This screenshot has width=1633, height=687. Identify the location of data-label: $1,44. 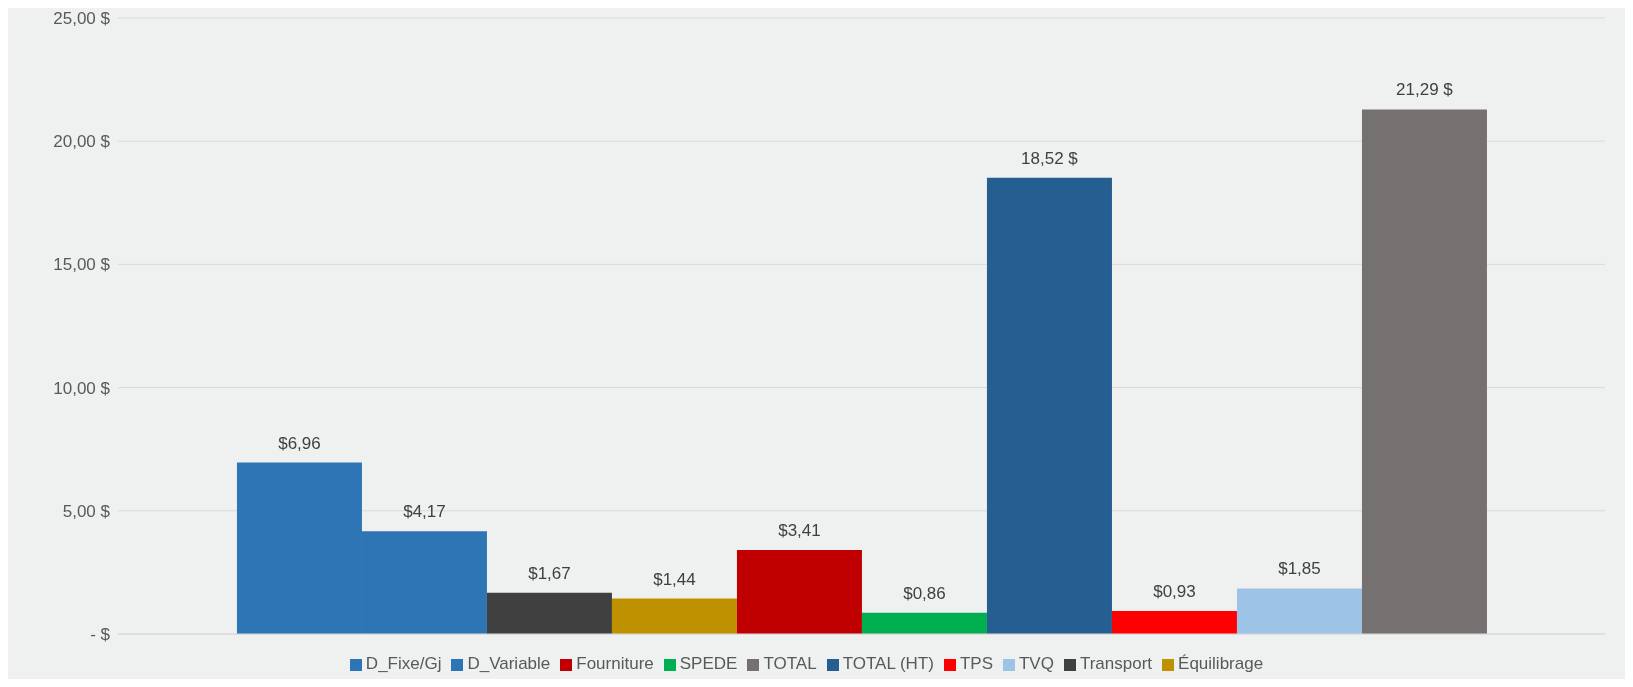
(674, 579).